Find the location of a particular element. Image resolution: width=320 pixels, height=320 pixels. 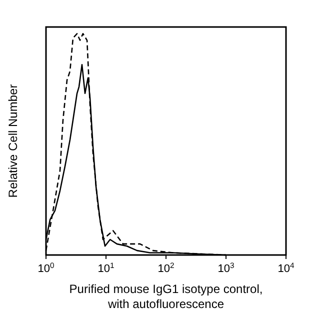

x-tick-label: 10$^{3}$ is located at coordinates (226, 267).